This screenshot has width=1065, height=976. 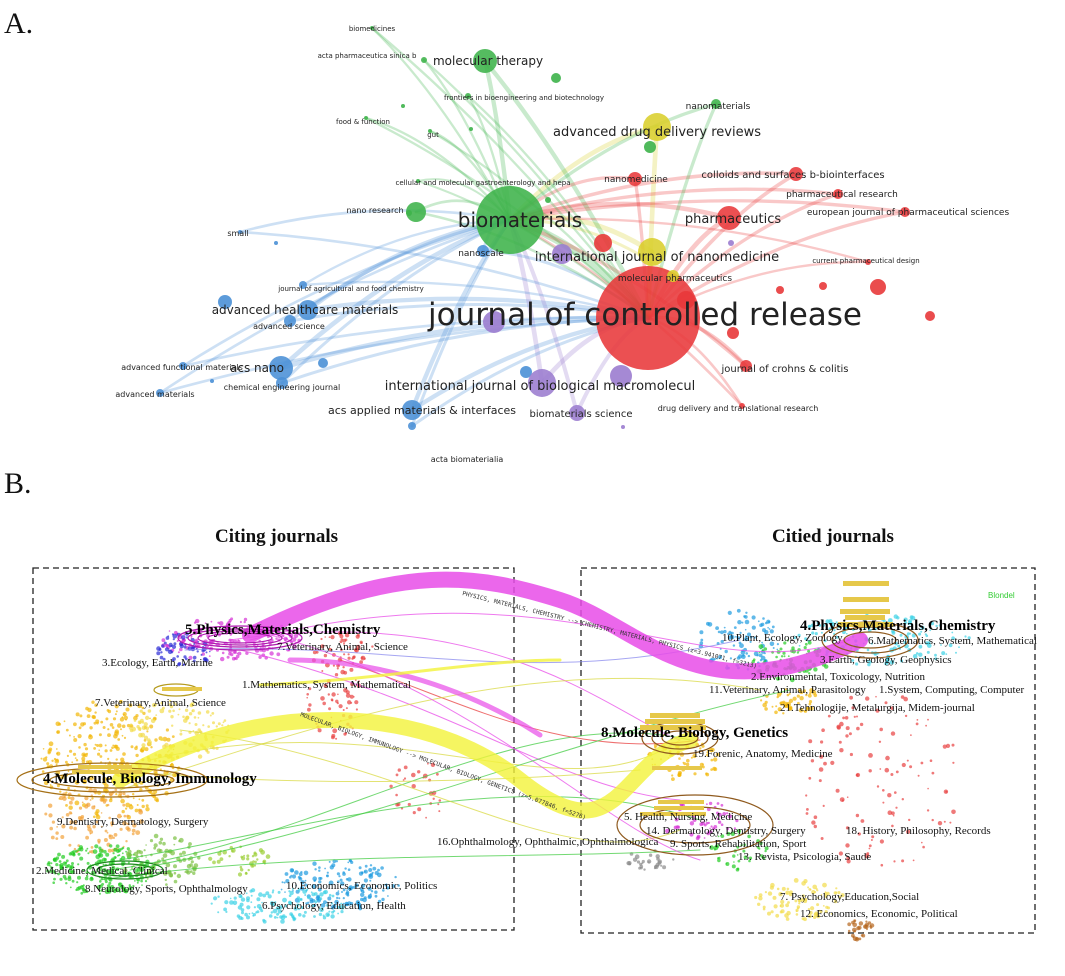 I want to click on cluster-ring, so click(x=240, y=638).